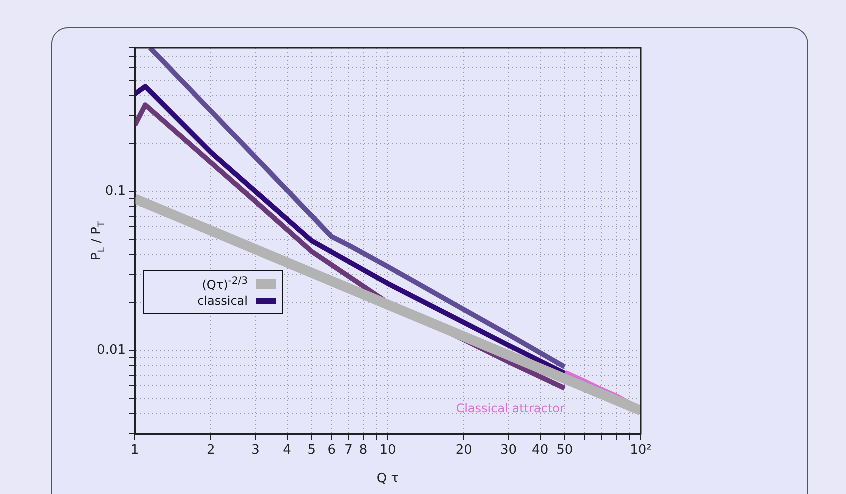 The width and height of the screenshot is (846, 494). What do you see at coordinates (98, 240) in the screenshot?
I see `y-axis-title: PL / PT` at bounding box center [98, 240].